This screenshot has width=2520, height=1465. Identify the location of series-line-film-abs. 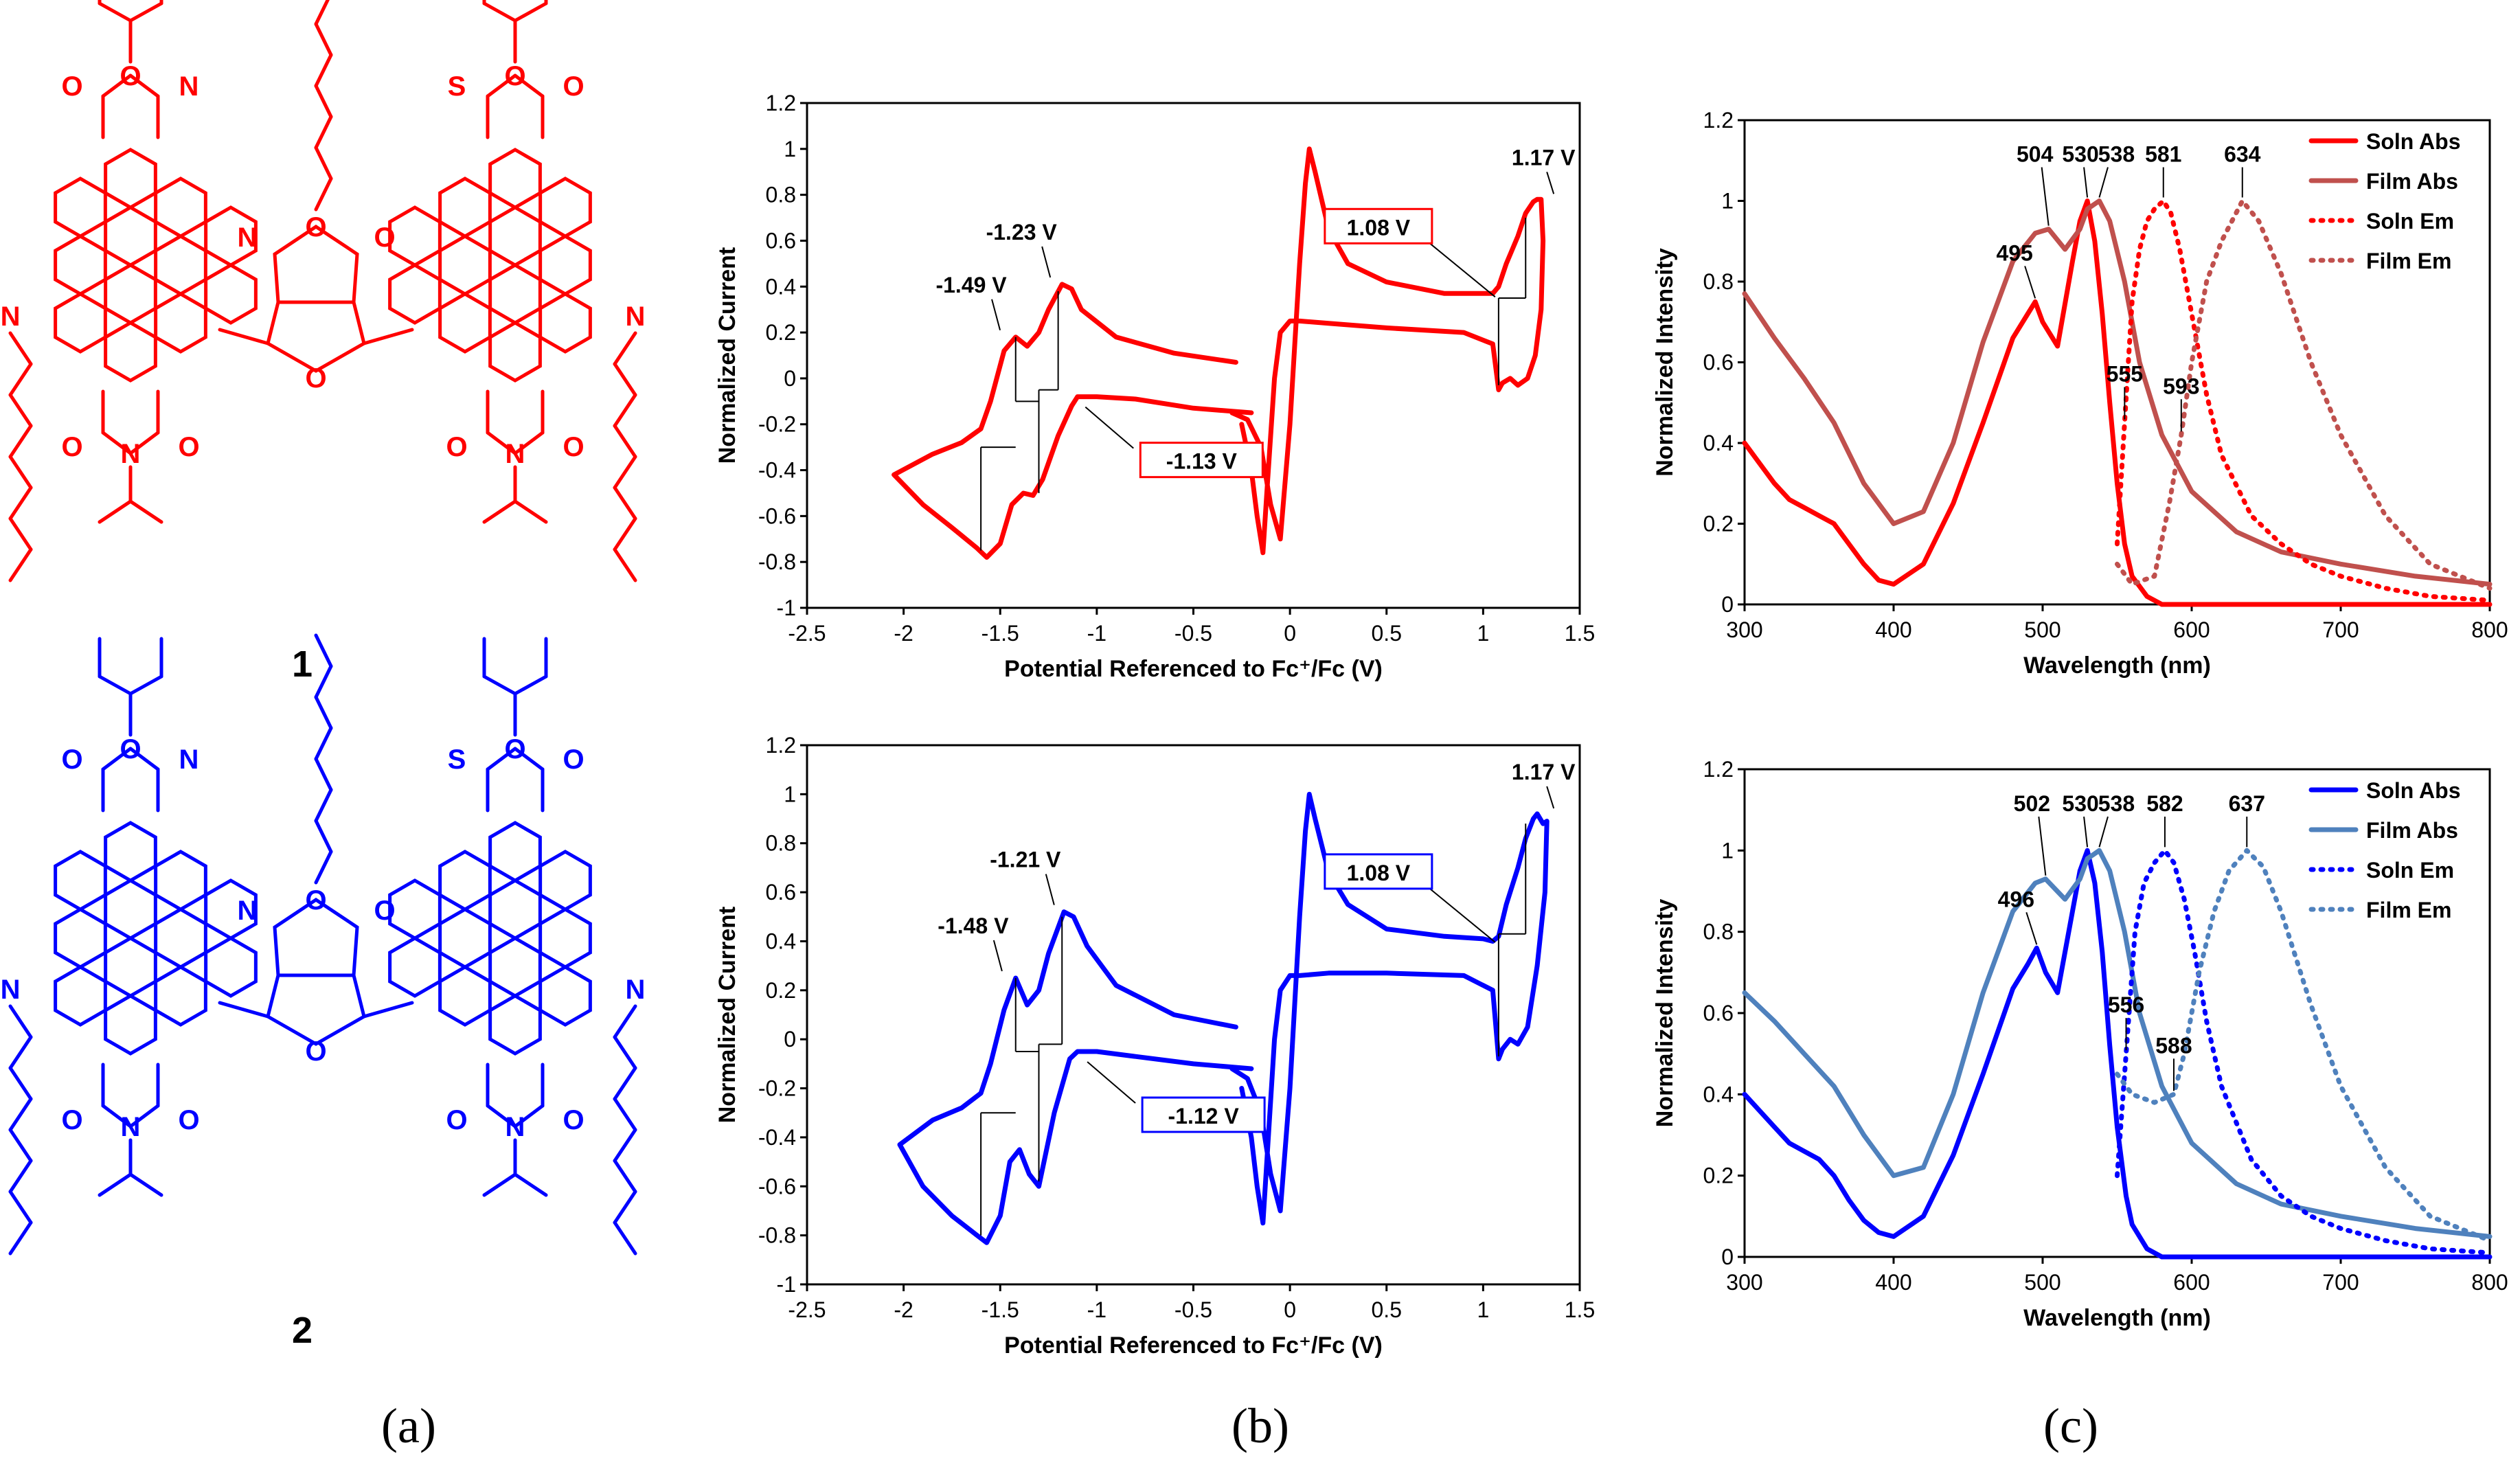
(2117, 392).